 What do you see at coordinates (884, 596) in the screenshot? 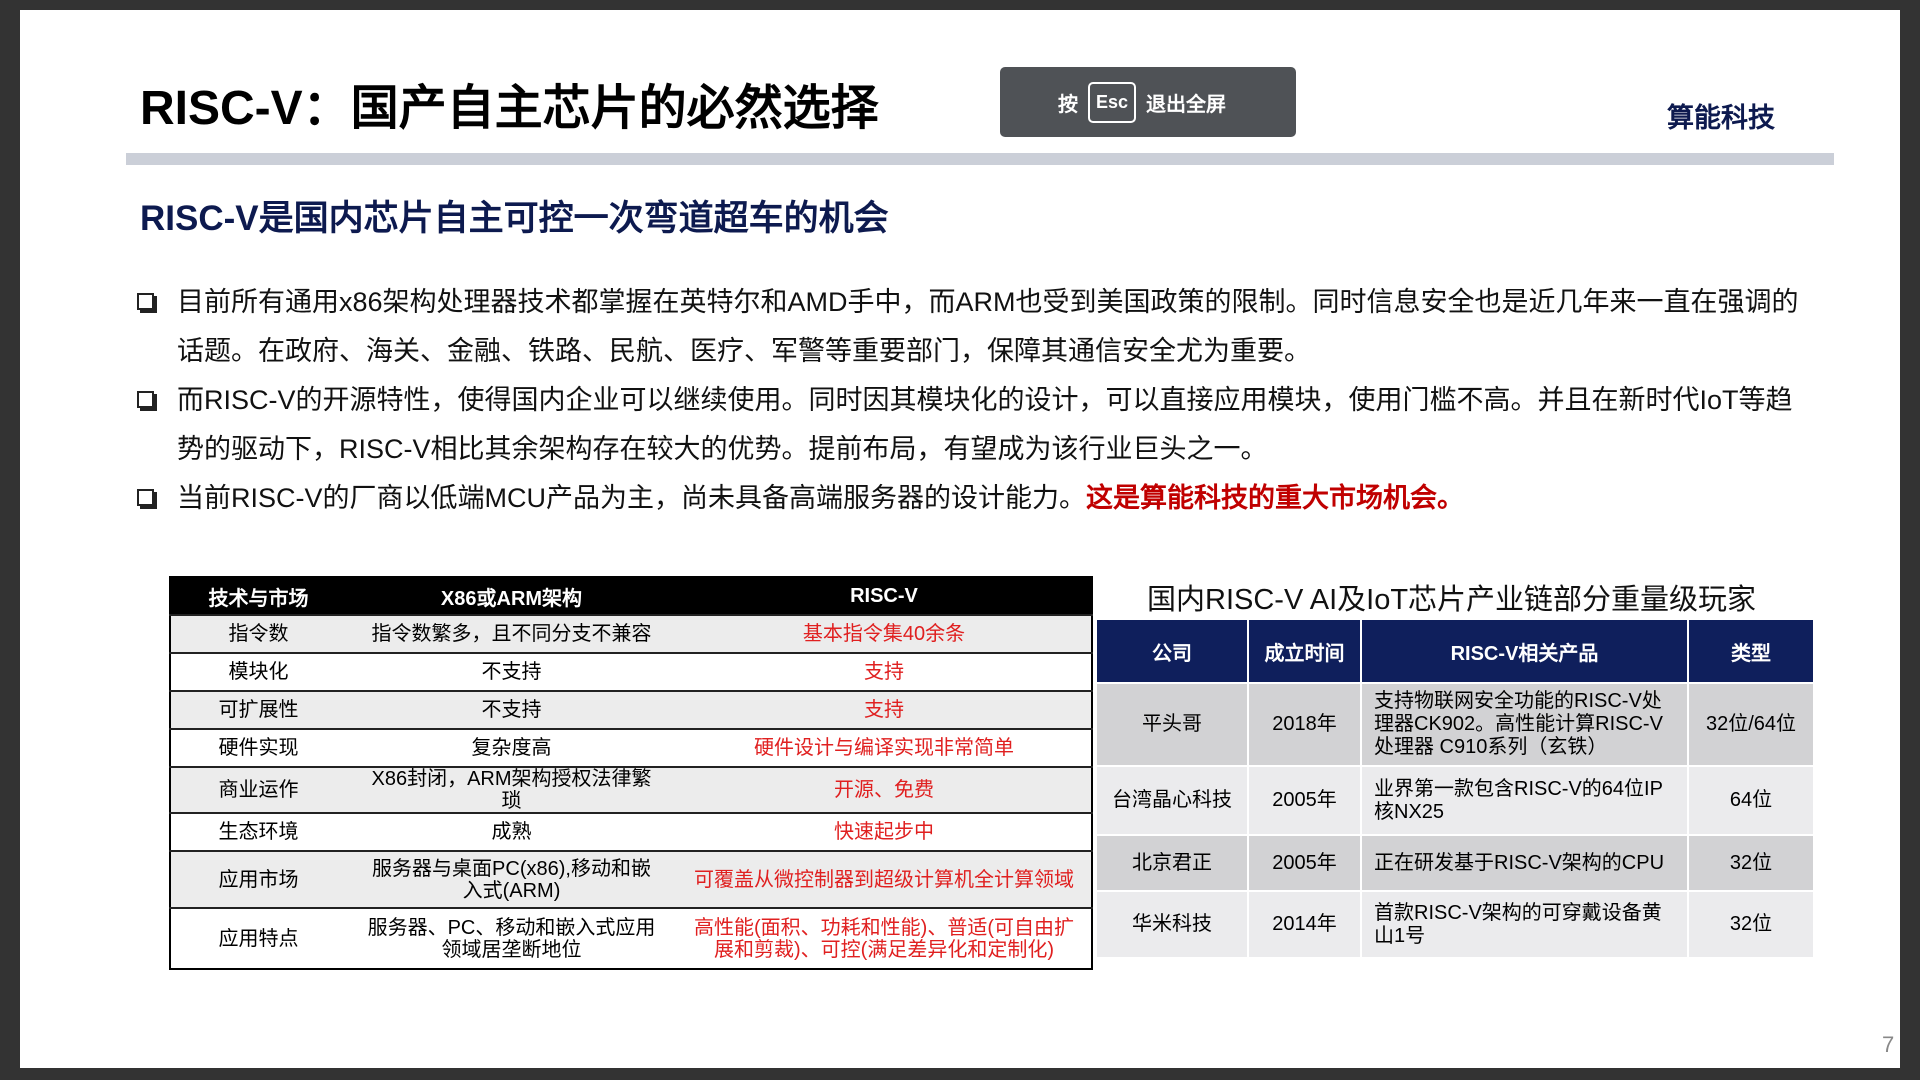
I see `column-header: RISC-V` at bounding box center [884, 596].